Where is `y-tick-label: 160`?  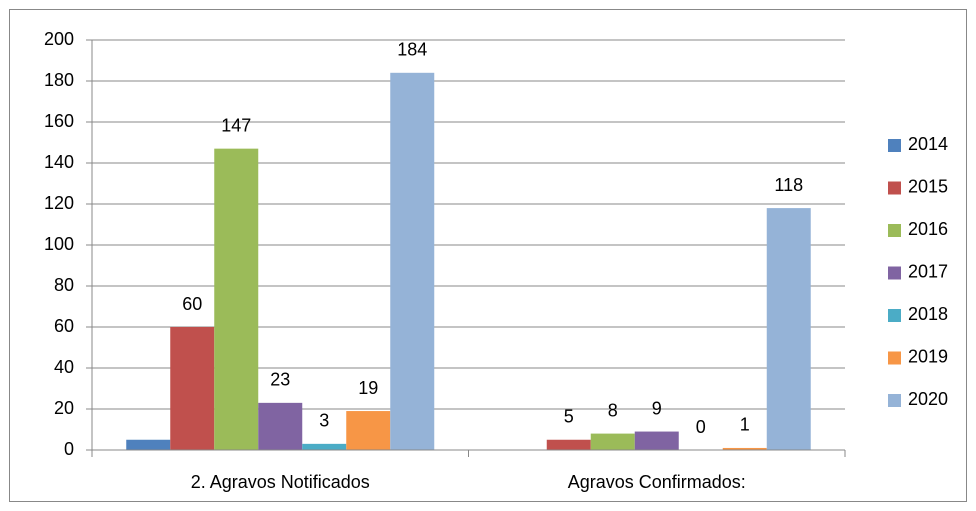 y-tick-label: 160 is located at coordinates (59, 121).